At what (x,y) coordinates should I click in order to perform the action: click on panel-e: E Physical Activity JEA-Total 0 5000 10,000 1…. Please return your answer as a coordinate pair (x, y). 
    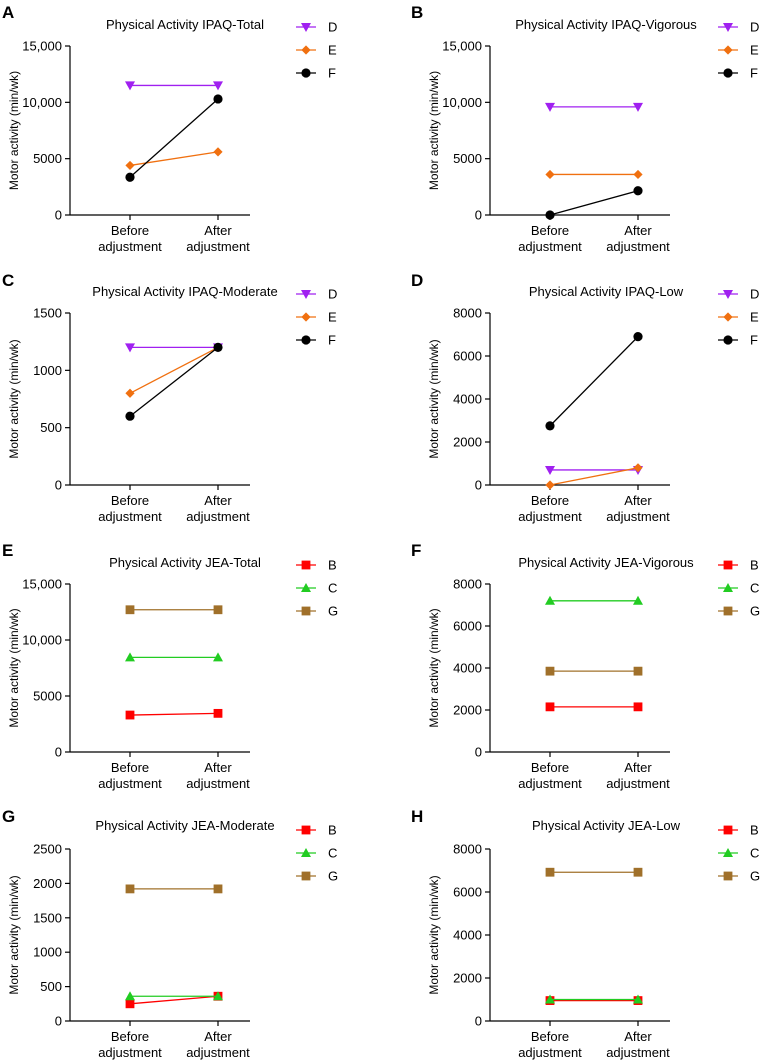
    Looking at the image, I should click on (170, 666).